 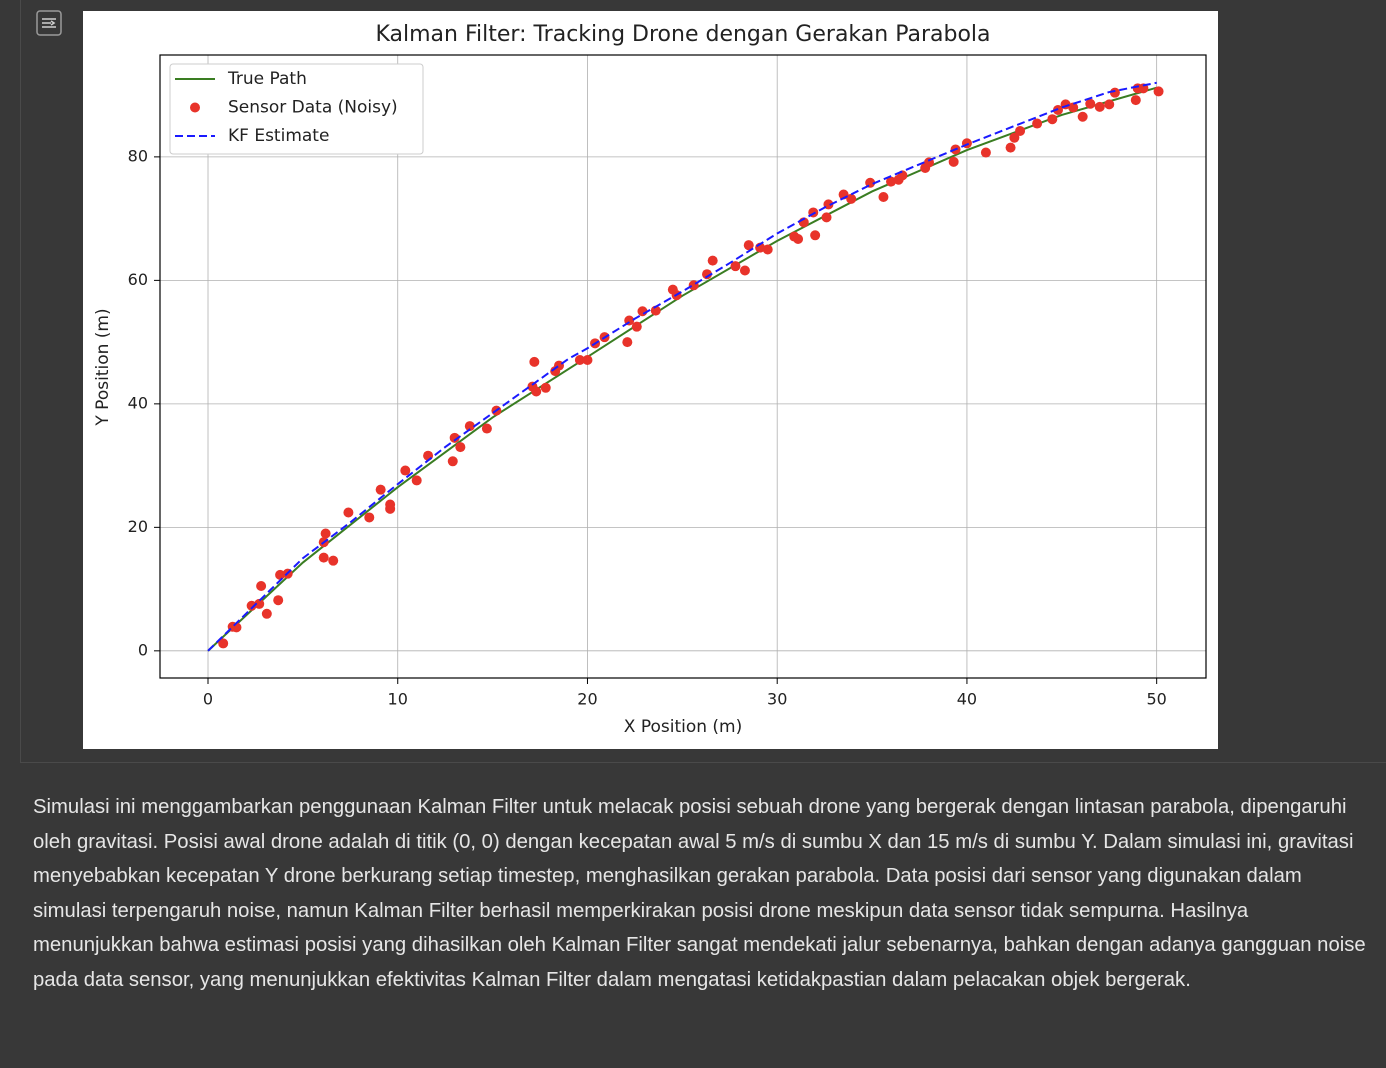 What do you see at coordinates (138, 402) in the screenshot?
I see `y-tick-label: 40` at bounding box center [138, 402].